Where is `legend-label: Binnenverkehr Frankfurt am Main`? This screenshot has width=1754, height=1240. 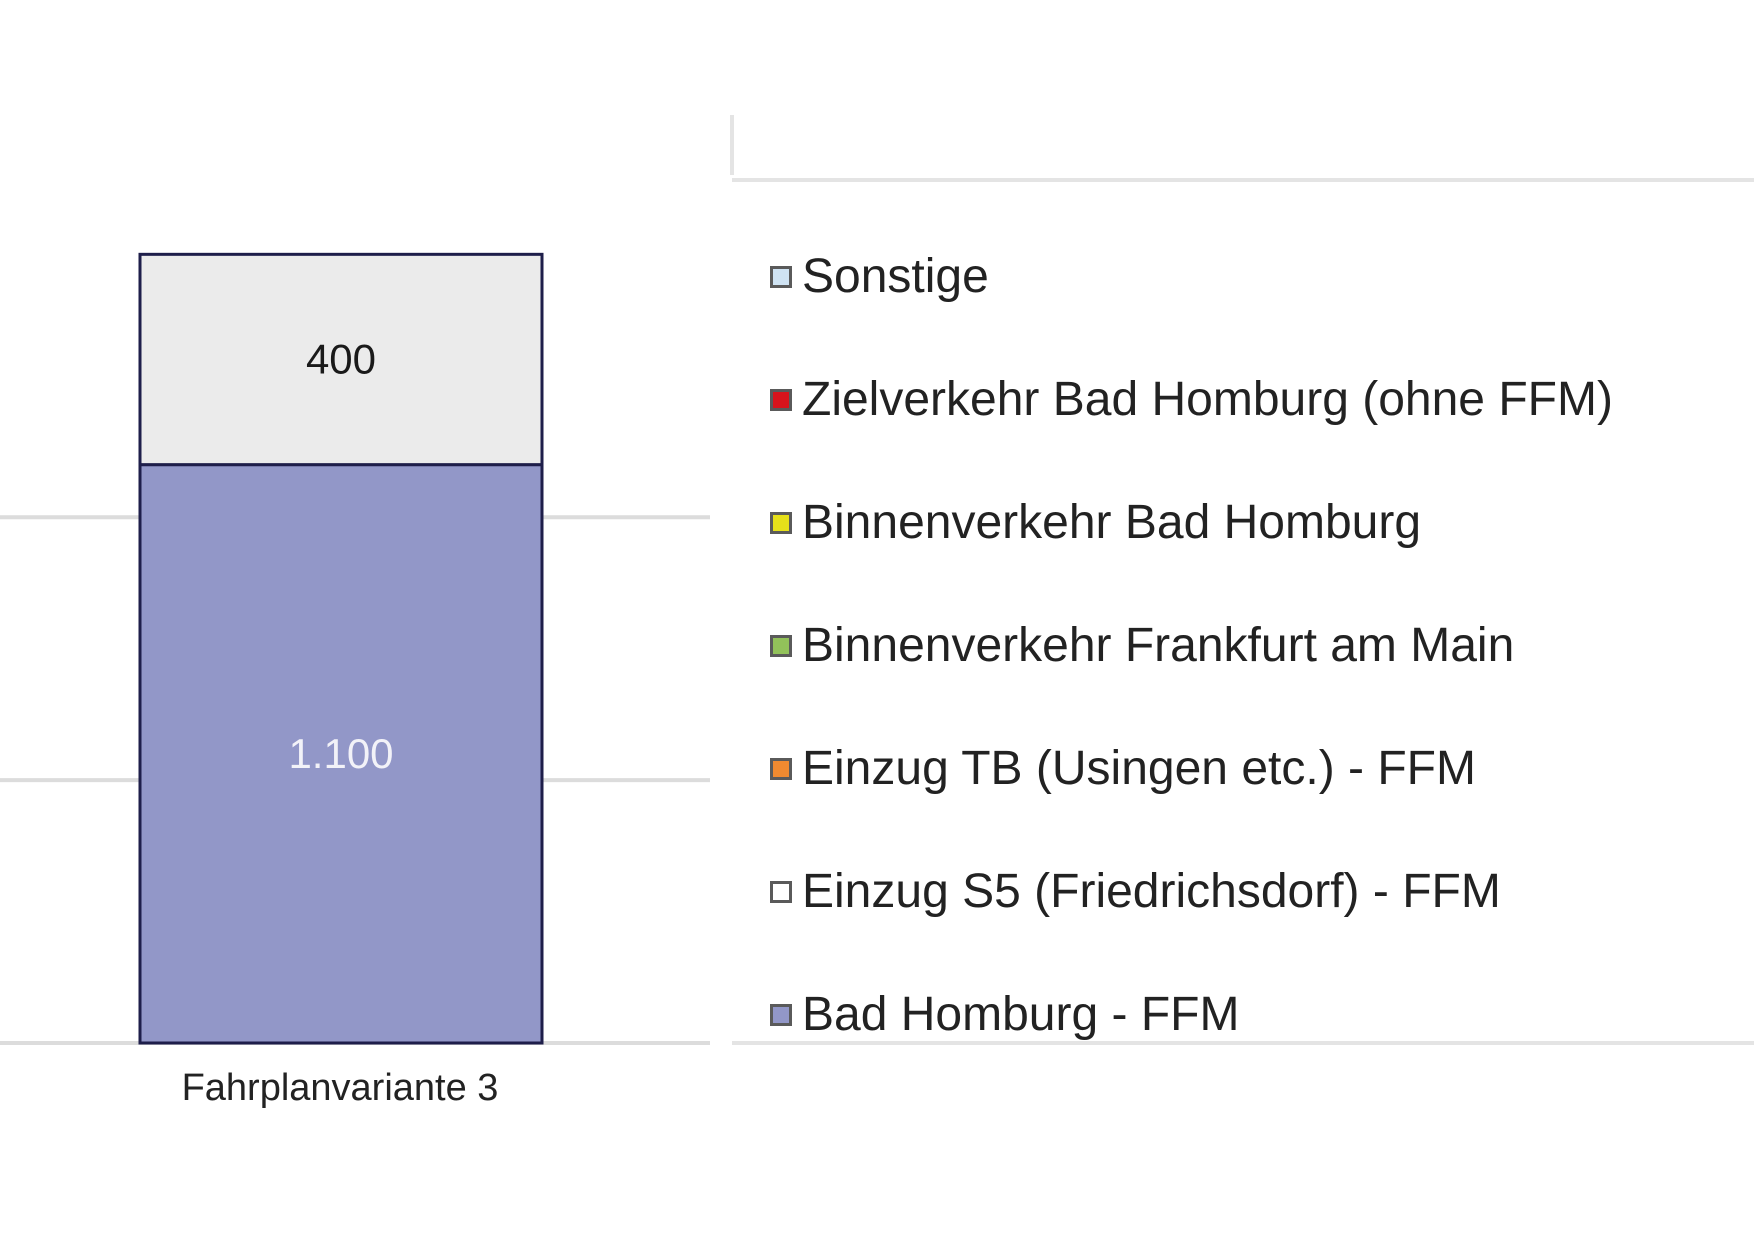
legend-label: Binnenverkehr Frankfurt am Main is located at coordinates (1158, 645).